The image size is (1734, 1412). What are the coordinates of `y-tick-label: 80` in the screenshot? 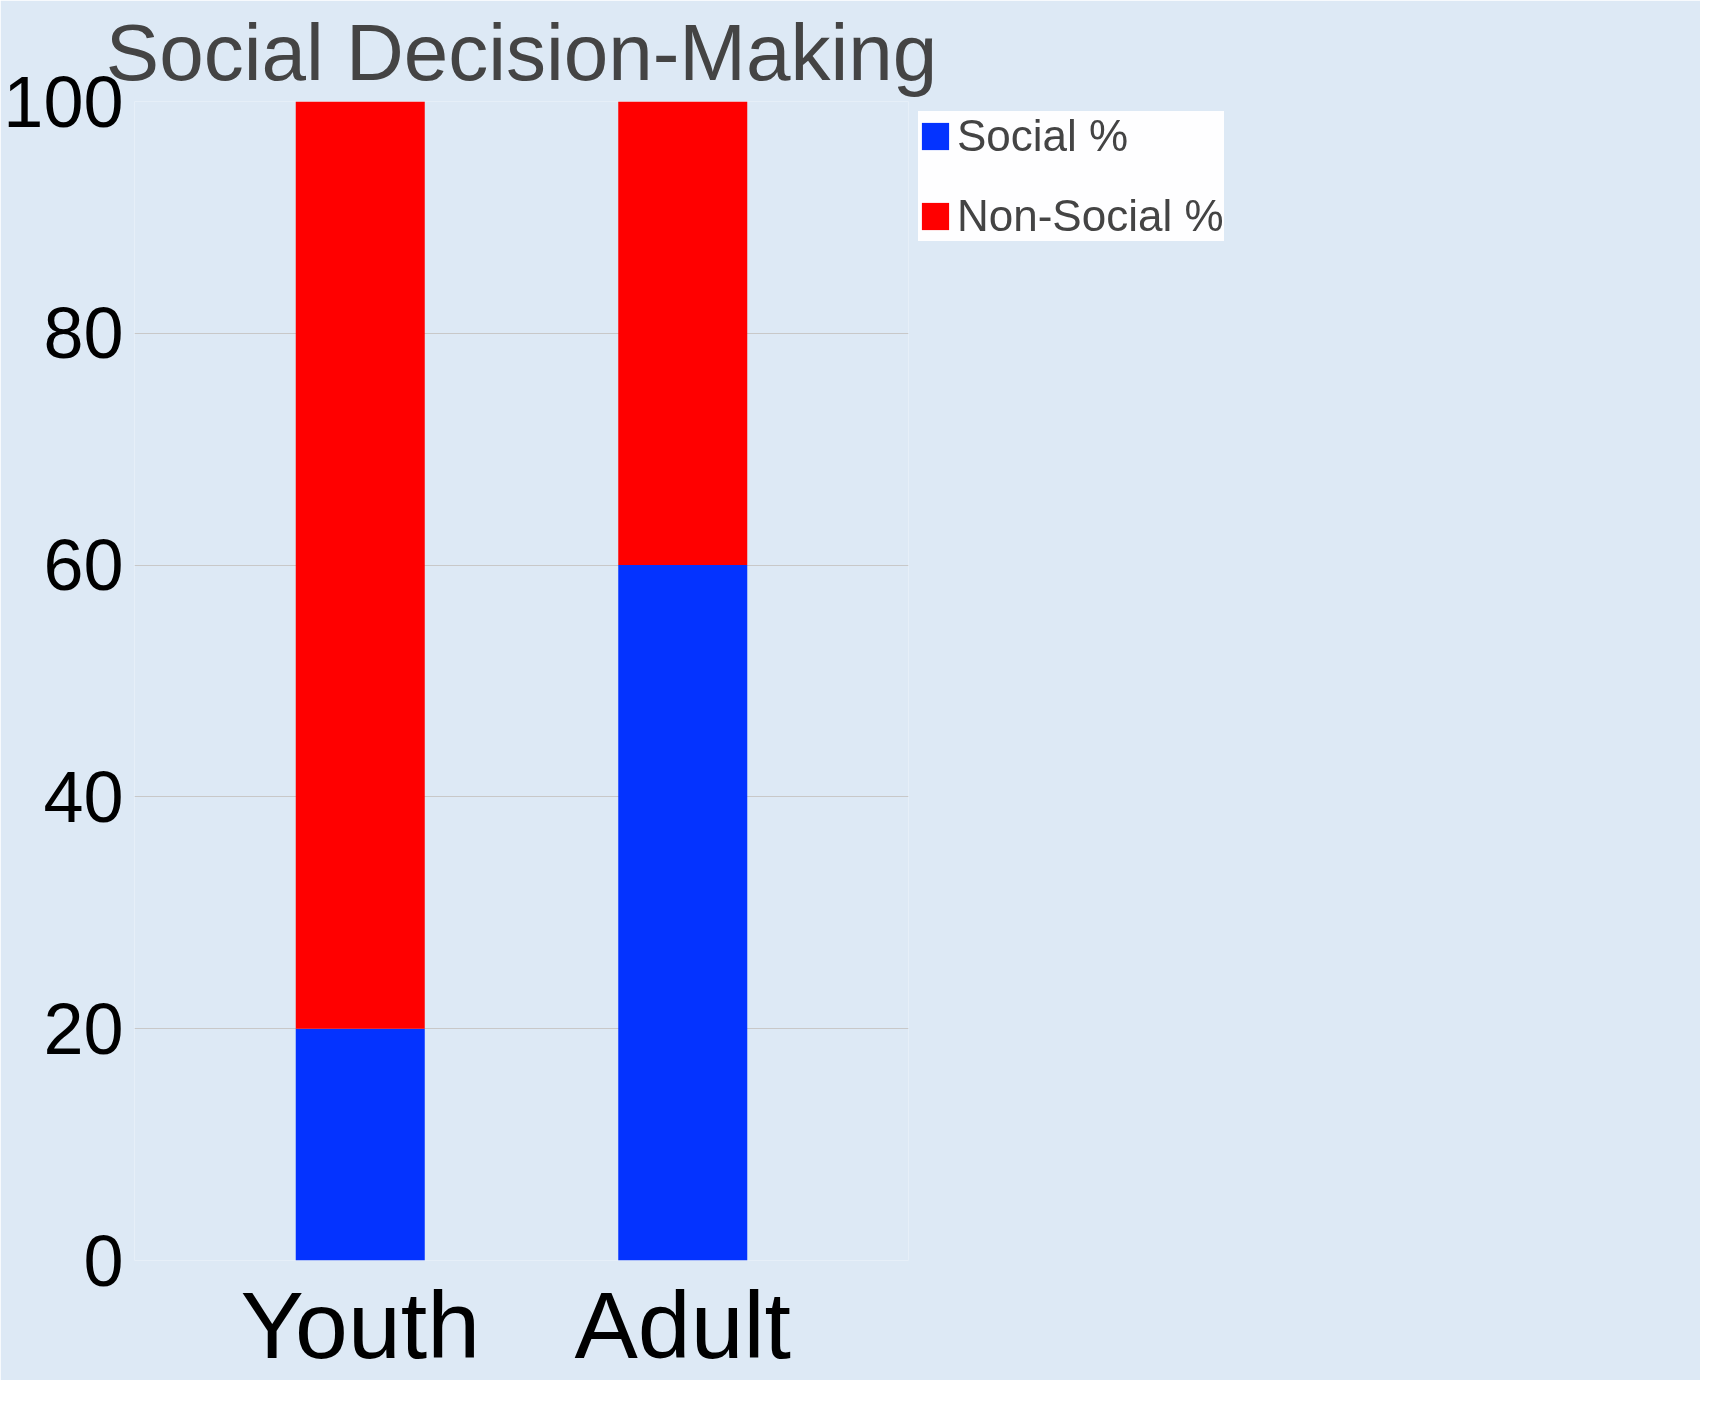 It's located at (83, 333).